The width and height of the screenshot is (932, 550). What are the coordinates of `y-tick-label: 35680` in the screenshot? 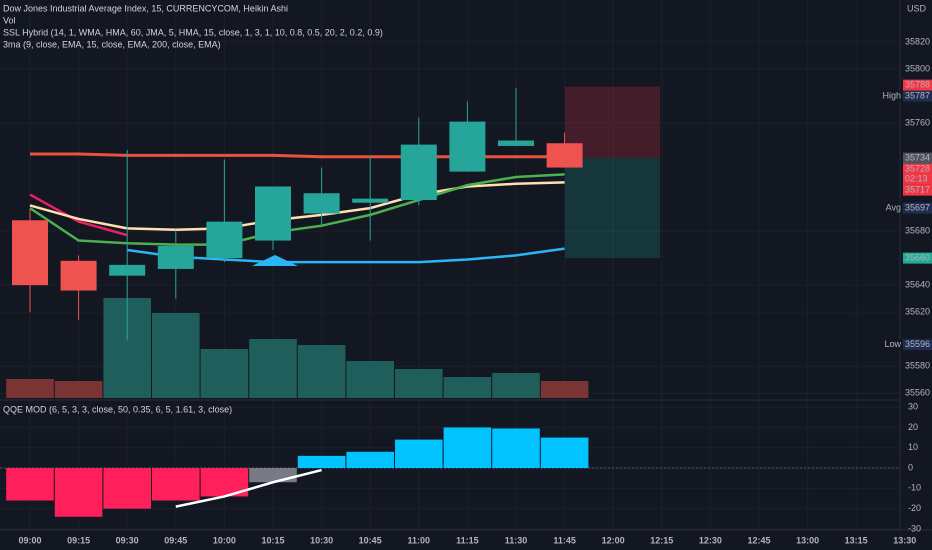 It's located at (917, 230).